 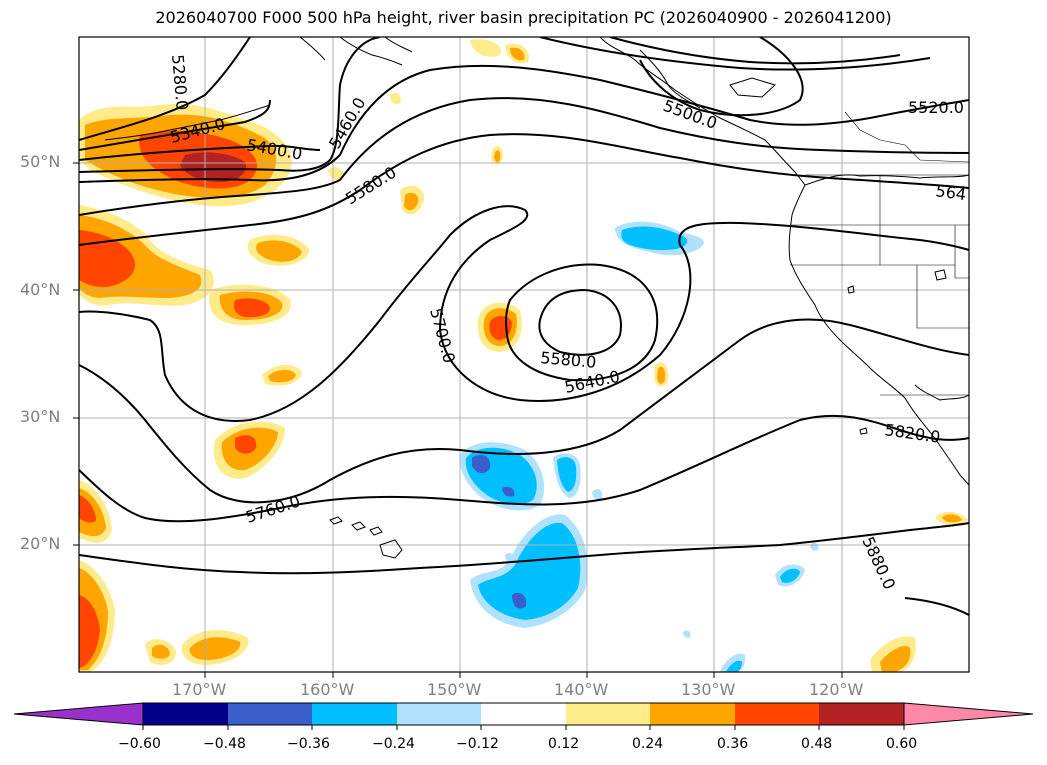 I want to click on colorbar-tick-label: −0.12, so click(x=477, y=744).